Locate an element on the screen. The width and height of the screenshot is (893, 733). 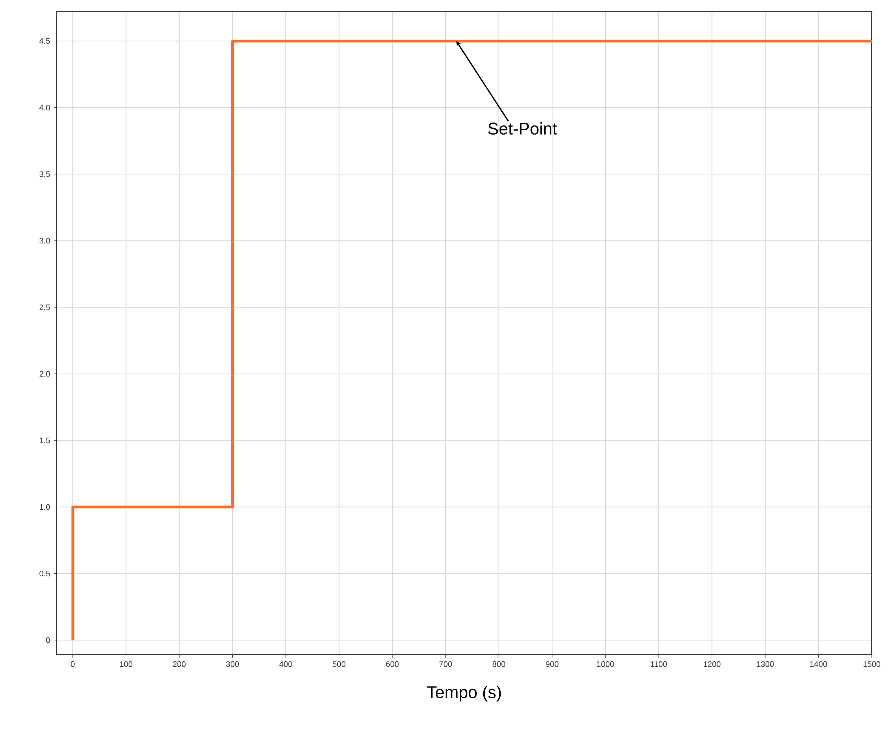
annotation: Set-Point is located at coordinates (523, 128).